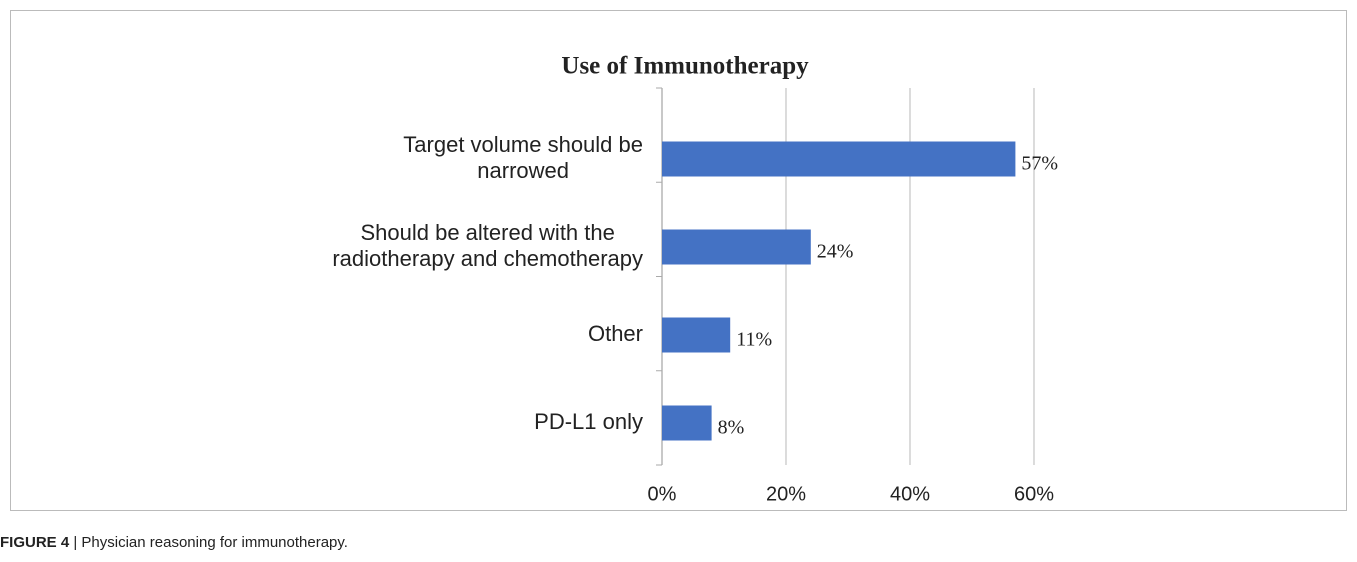 This screenshot has width=1357, height=562. Describe the element at coordinates (835, 252) in the screenshot. I see `value-label: 24%` at that location.